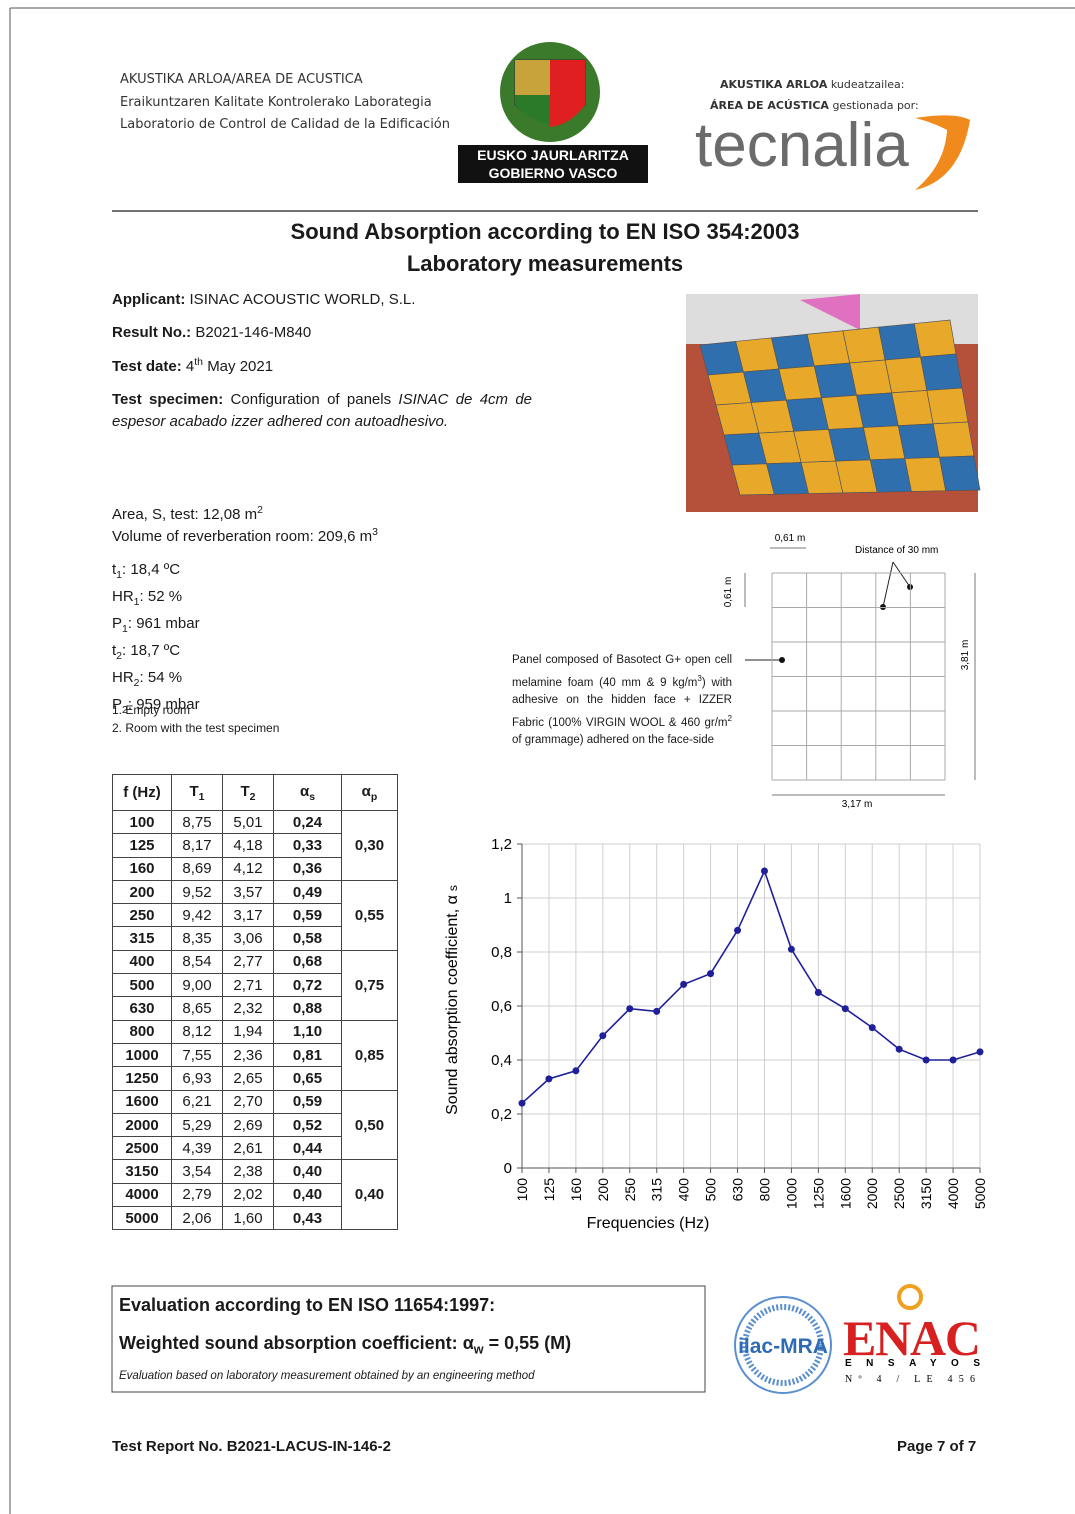  I want to click on cell: 200, so click(142, 892).